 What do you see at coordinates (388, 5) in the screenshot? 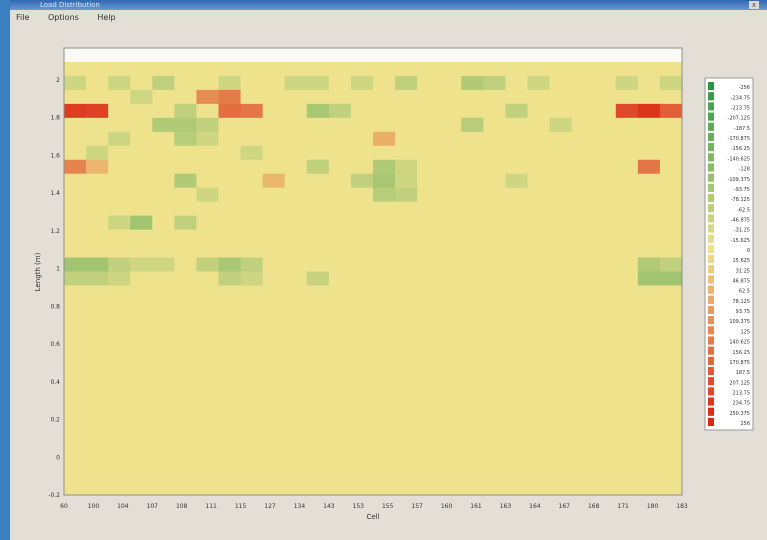
I see `title-bar: Load Distribution x` at bounding box center [388, 5].